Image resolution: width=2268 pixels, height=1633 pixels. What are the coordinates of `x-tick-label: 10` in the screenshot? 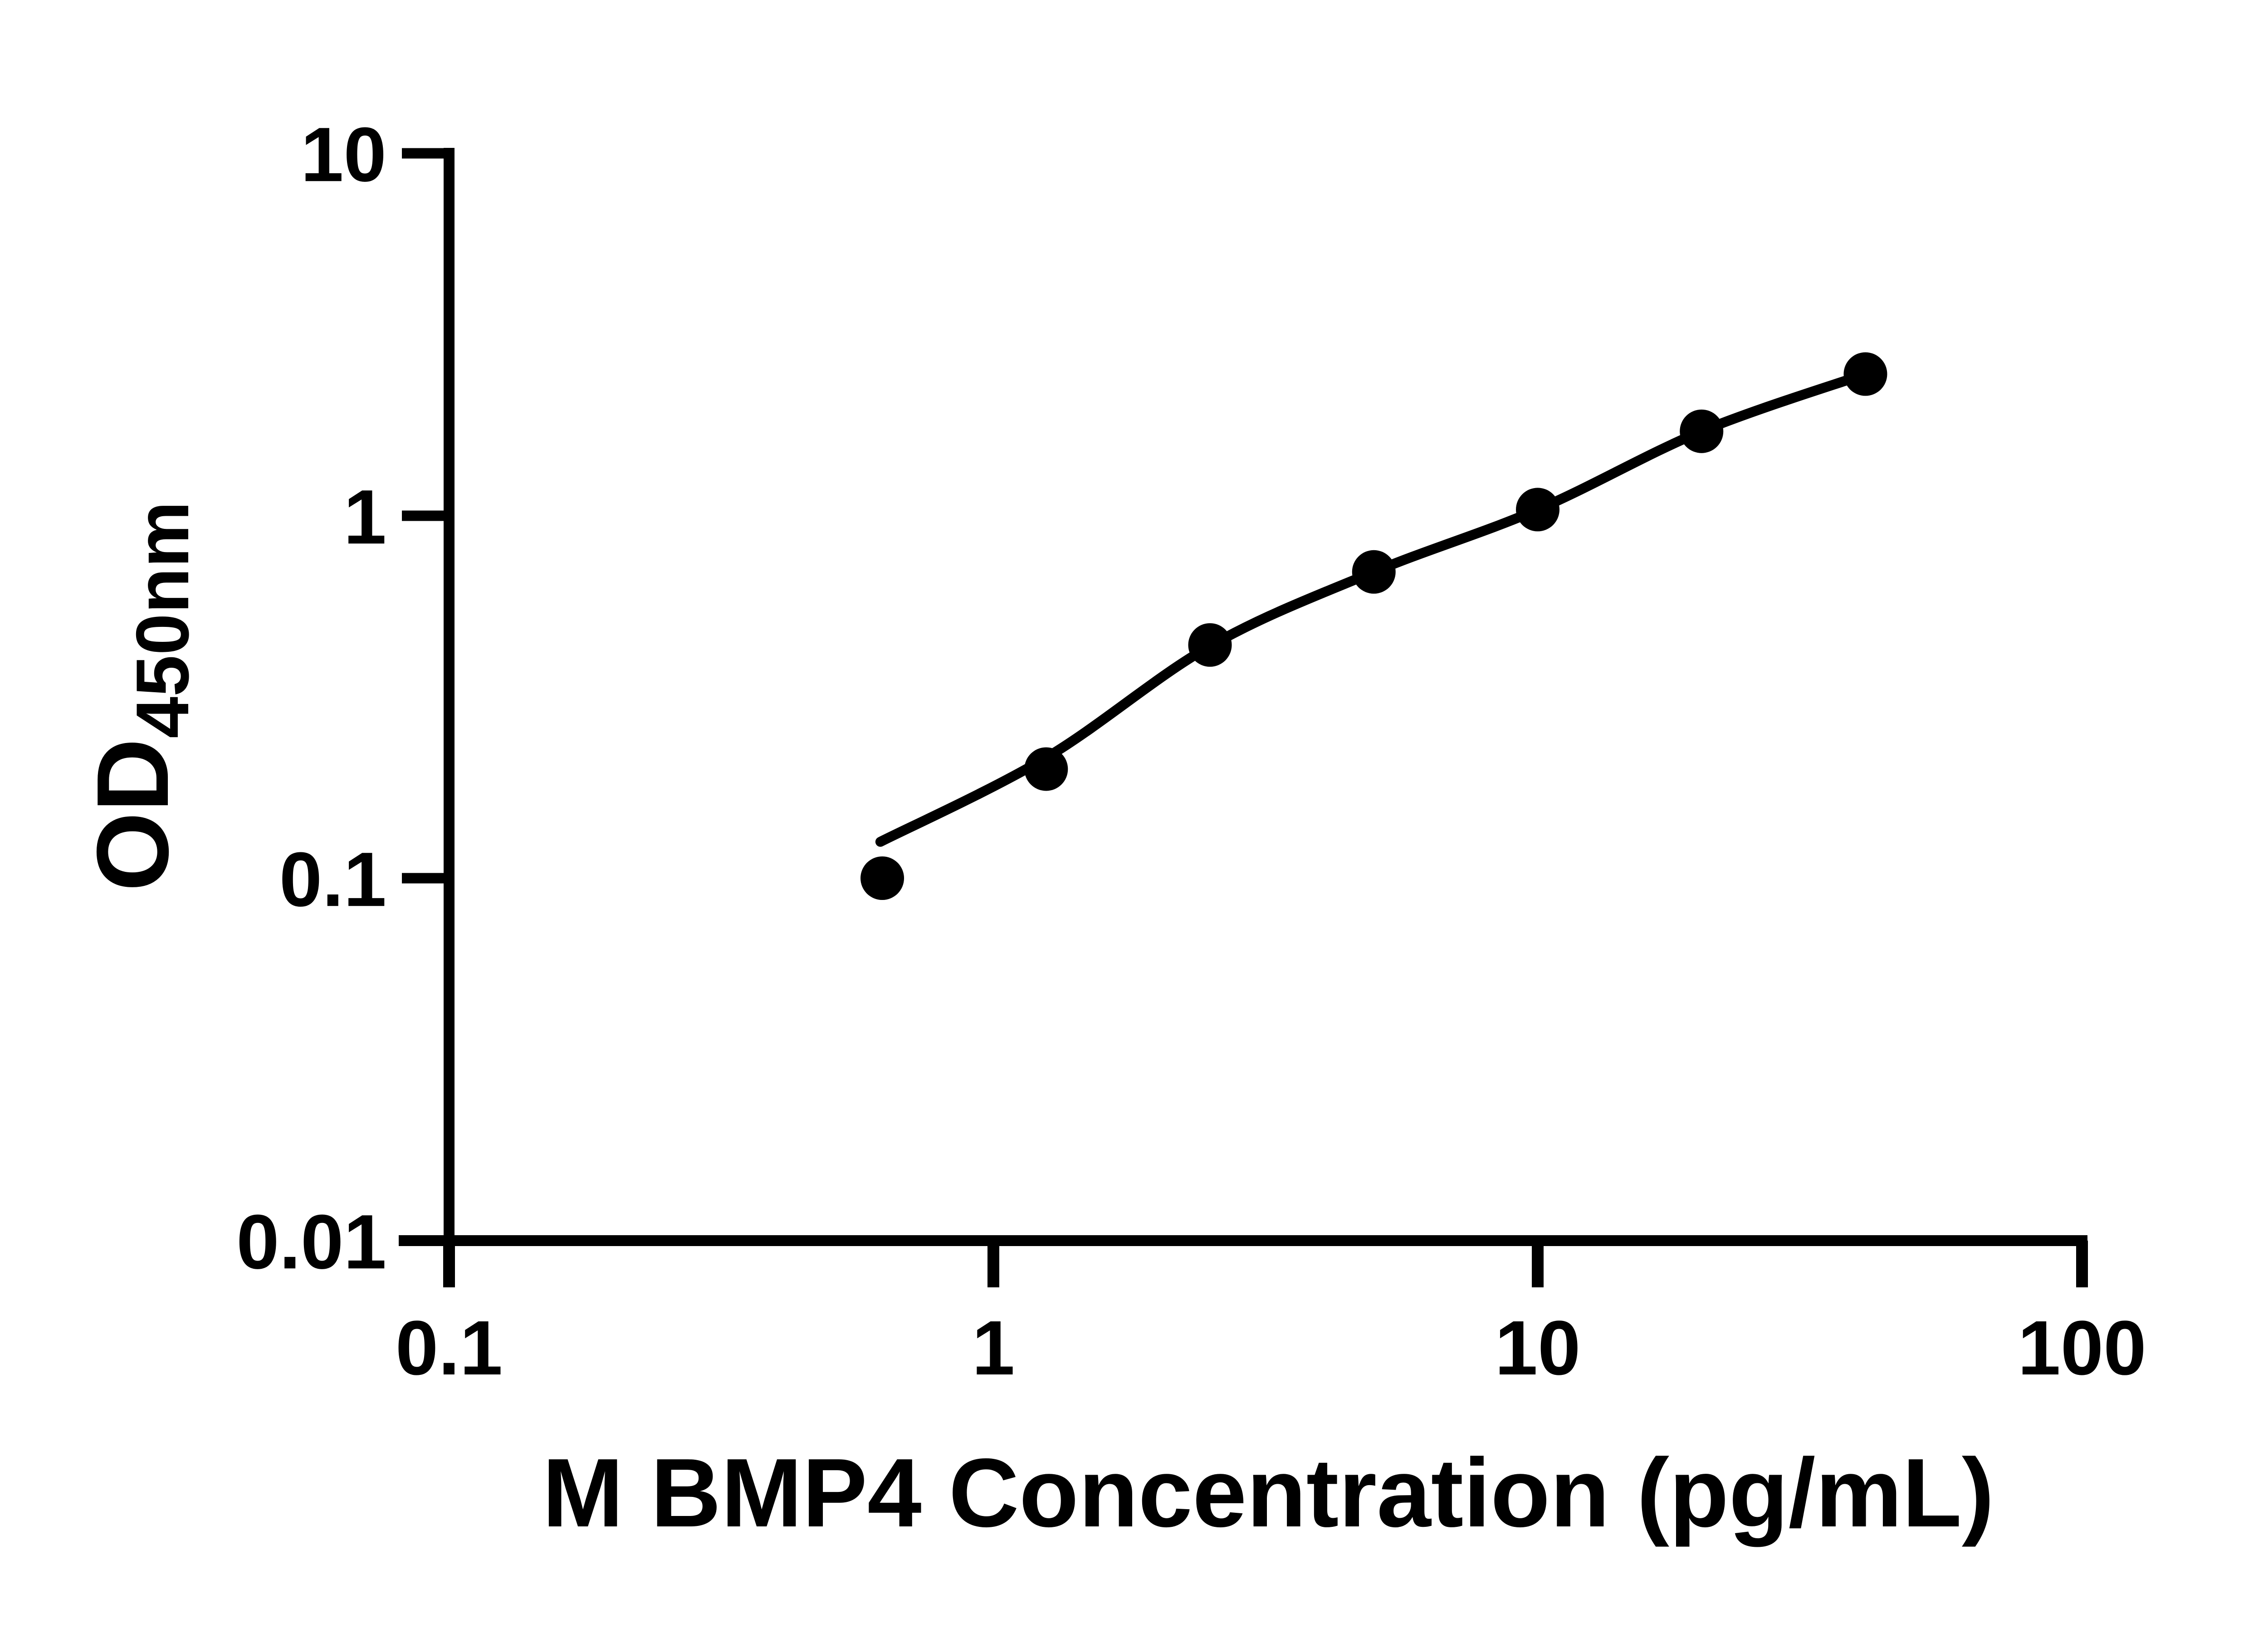 It's located at (1537, 1348).